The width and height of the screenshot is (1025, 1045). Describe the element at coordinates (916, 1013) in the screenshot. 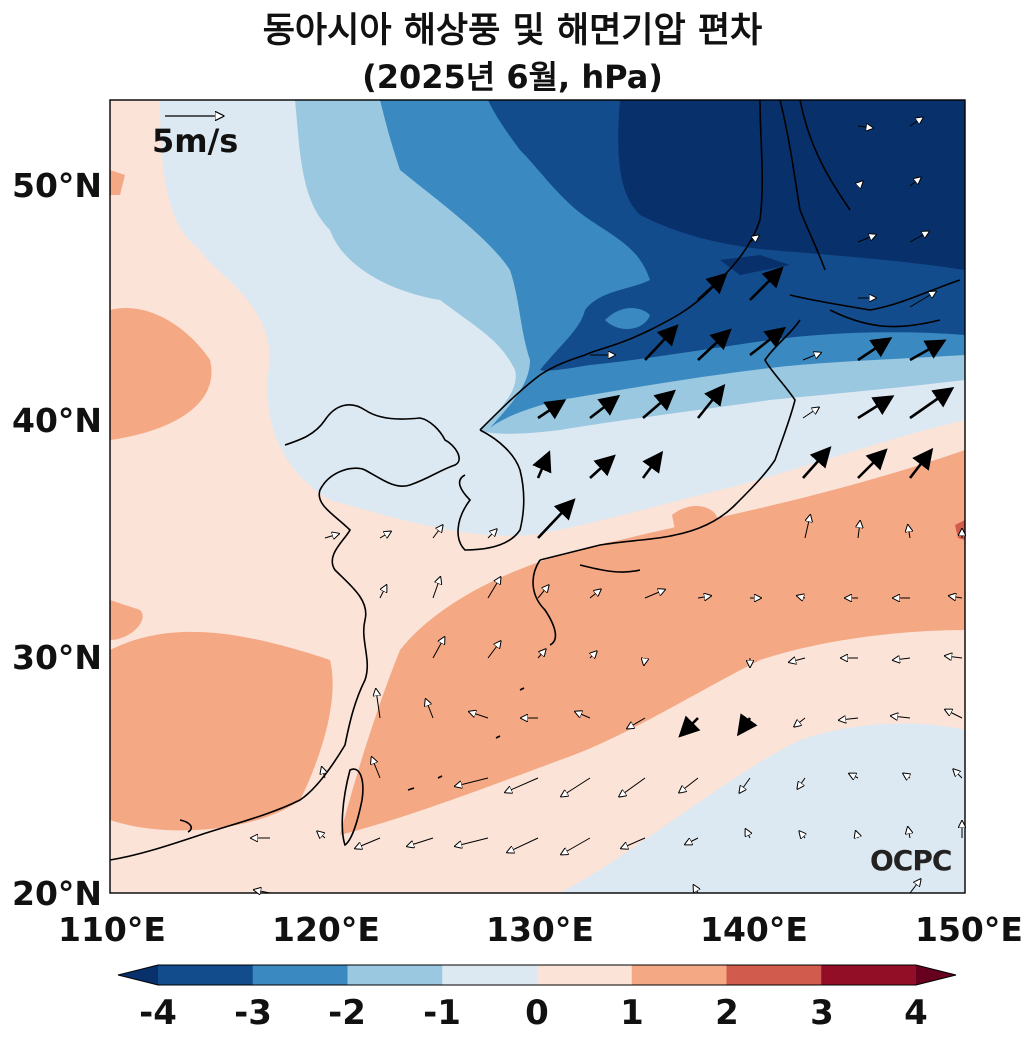

I see `colorbar-label: 4` at that location.